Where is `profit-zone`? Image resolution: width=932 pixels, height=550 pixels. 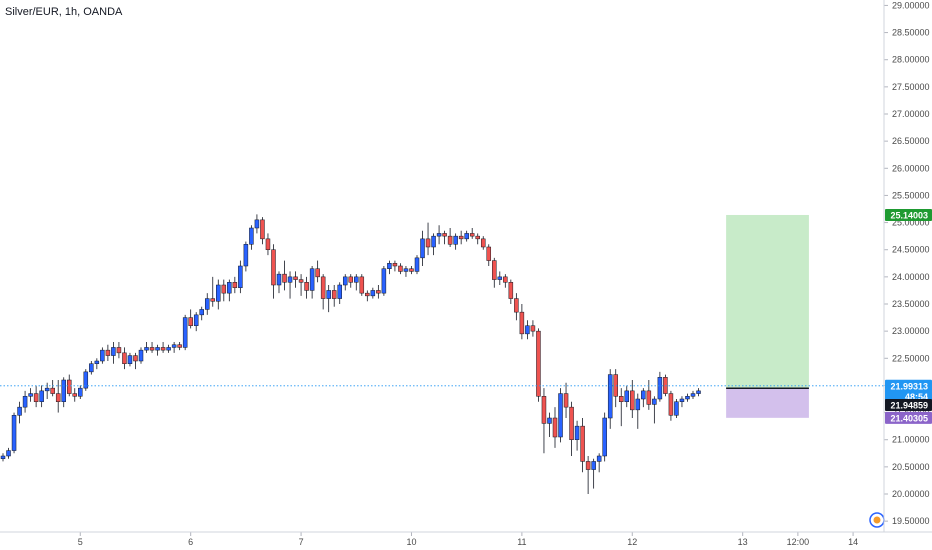
profit-zone is located at coordinates (767, 301).